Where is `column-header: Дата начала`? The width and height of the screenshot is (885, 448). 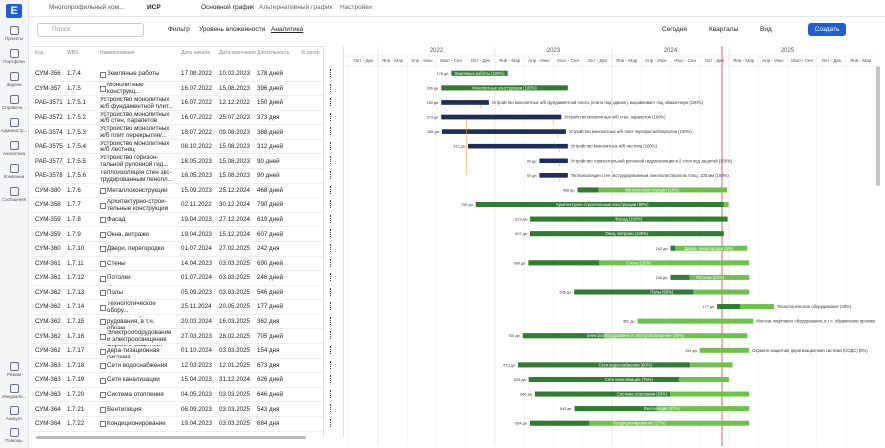
column-header: Дата начала is located at coordinates (195, 53).